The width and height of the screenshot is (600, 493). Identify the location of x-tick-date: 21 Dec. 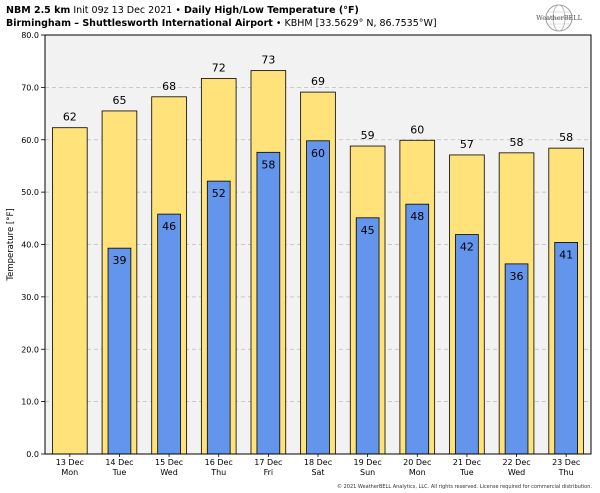
(467, 462).